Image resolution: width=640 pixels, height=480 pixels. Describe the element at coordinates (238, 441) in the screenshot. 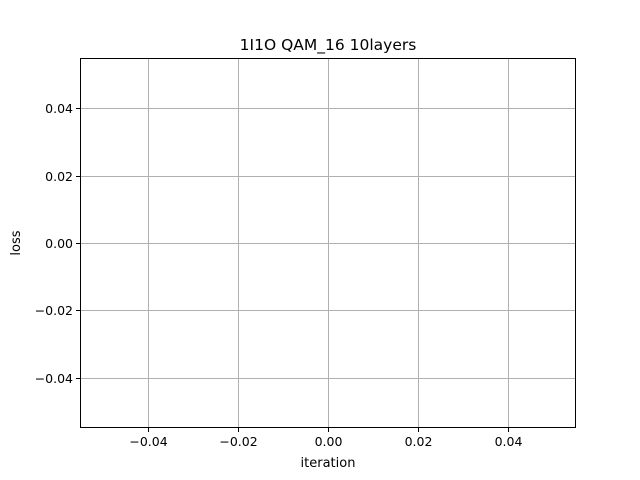

I see `x-tick-label: −0.02` at that location.